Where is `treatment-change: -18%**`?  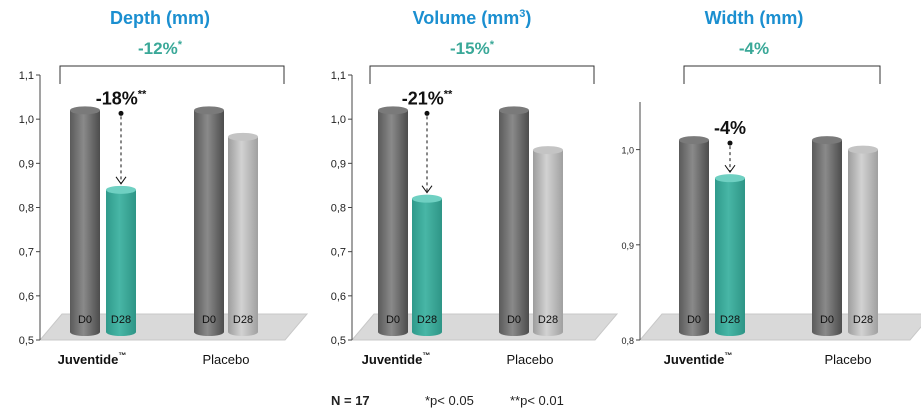 treatment-change: -18%** is located at coordinates (121, 98).